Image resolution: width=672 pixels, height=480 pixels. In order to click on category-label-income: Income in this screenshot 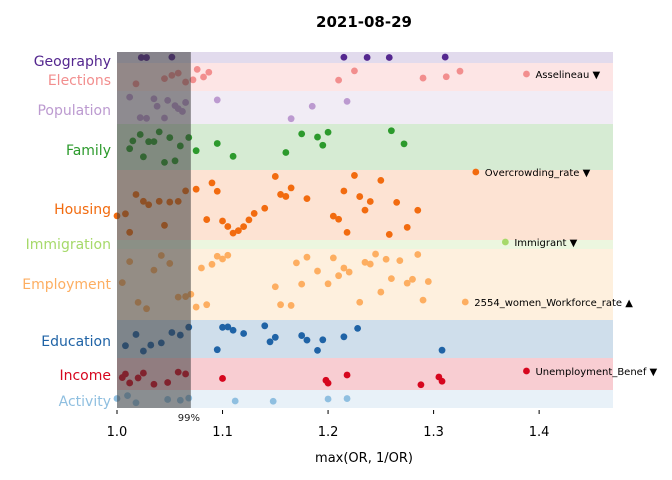, I will do `click(85, 376)`.